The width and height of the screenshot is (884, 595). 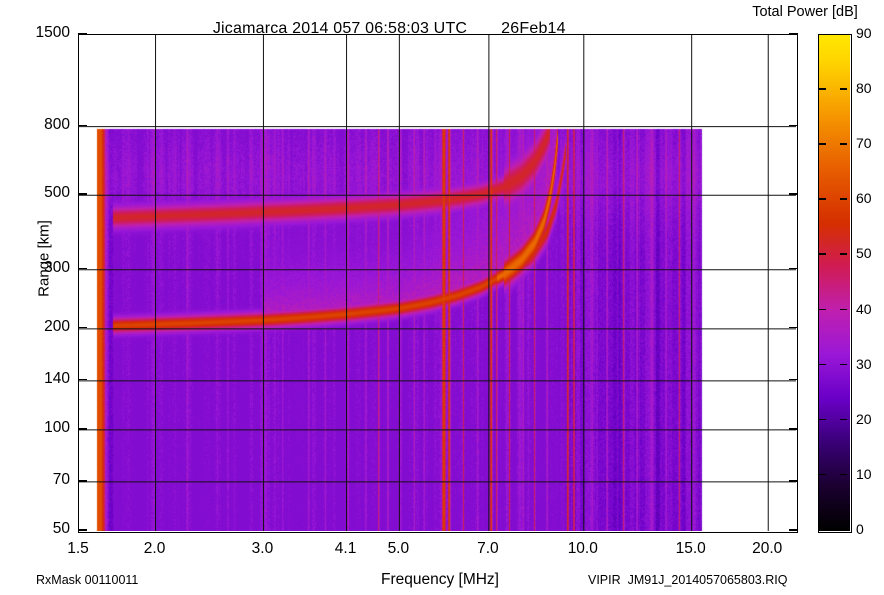 What do you see at coordinates (864, 418) in the screenshot?
I see `colorbar-tick-label: 20` at bounding box center [864, 418].